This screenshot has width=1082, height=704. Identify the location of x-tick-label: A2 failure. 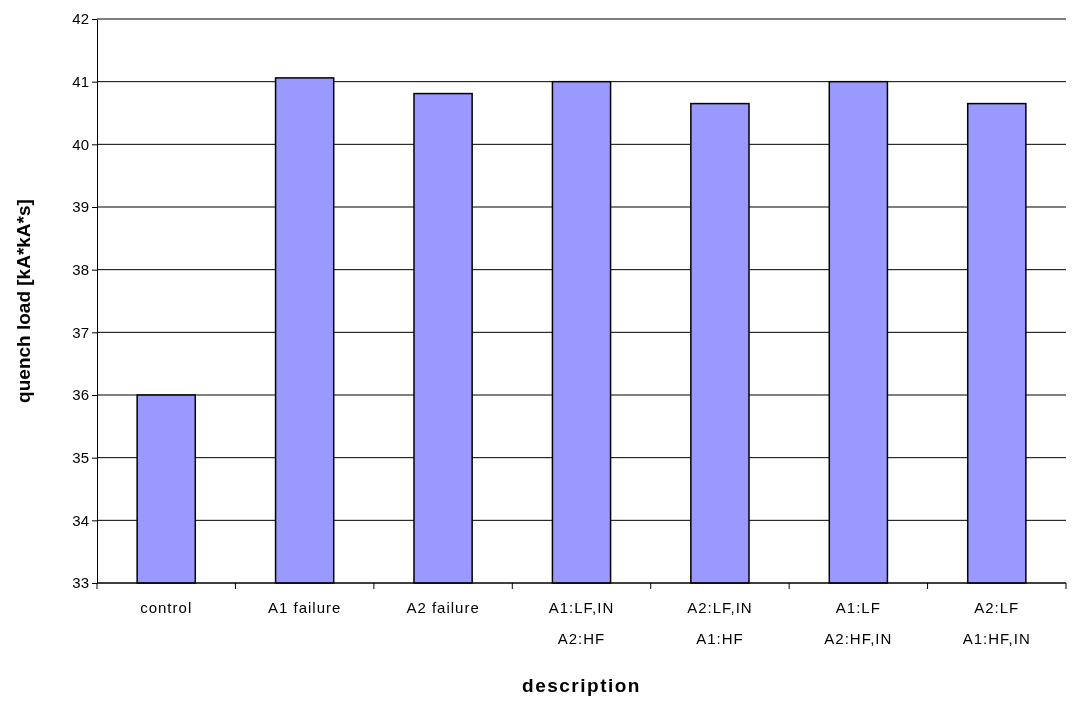
(443, 607).